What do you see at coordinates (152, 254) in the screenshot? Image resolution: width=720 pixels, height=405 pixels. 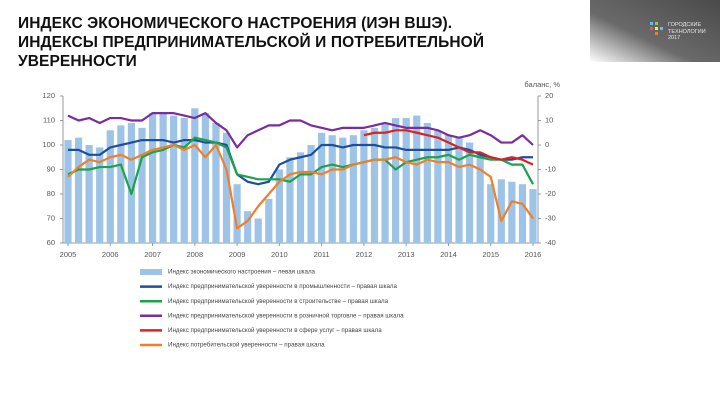 I see `x-tick-label: 2007` at bounding box center [152, 254].